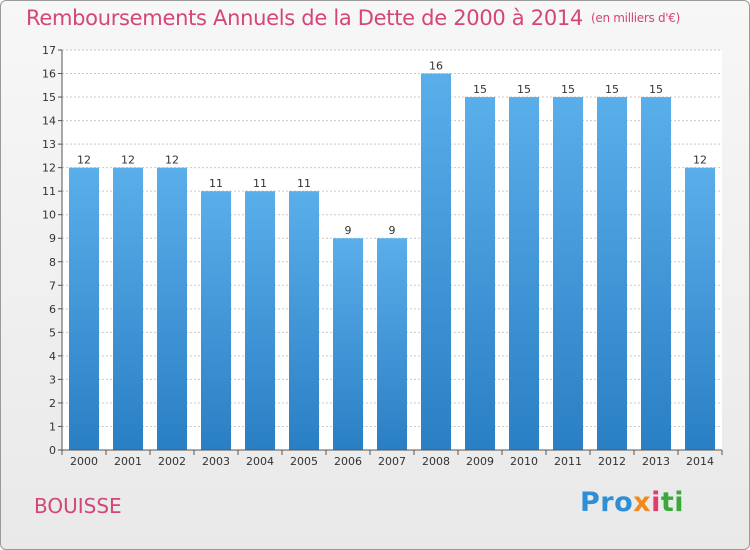 The height and width of the screenshot is (550, 750). Describe the element at coordinates (84, 308) in the screenshot. I see `bar-2000` at that location.